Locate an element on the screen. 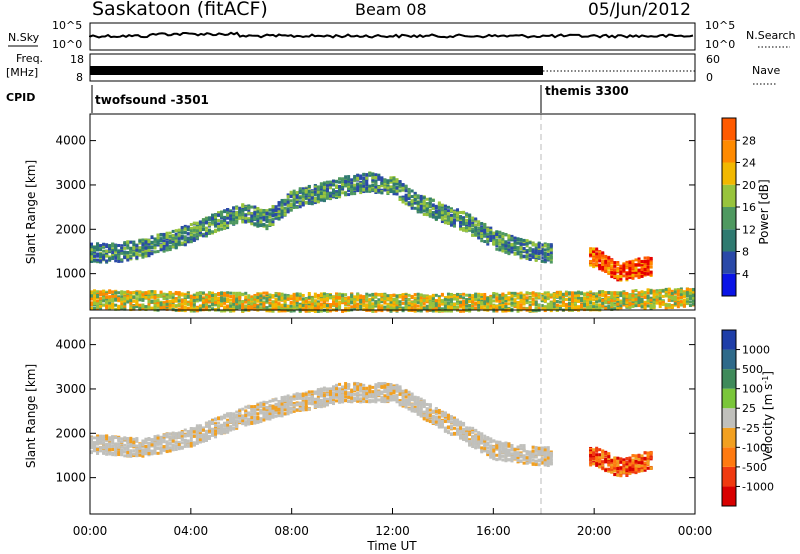 This screenshot has height=554, width=800. nsearch-tick-top: 10^5 is located at coordinates (720, 25).